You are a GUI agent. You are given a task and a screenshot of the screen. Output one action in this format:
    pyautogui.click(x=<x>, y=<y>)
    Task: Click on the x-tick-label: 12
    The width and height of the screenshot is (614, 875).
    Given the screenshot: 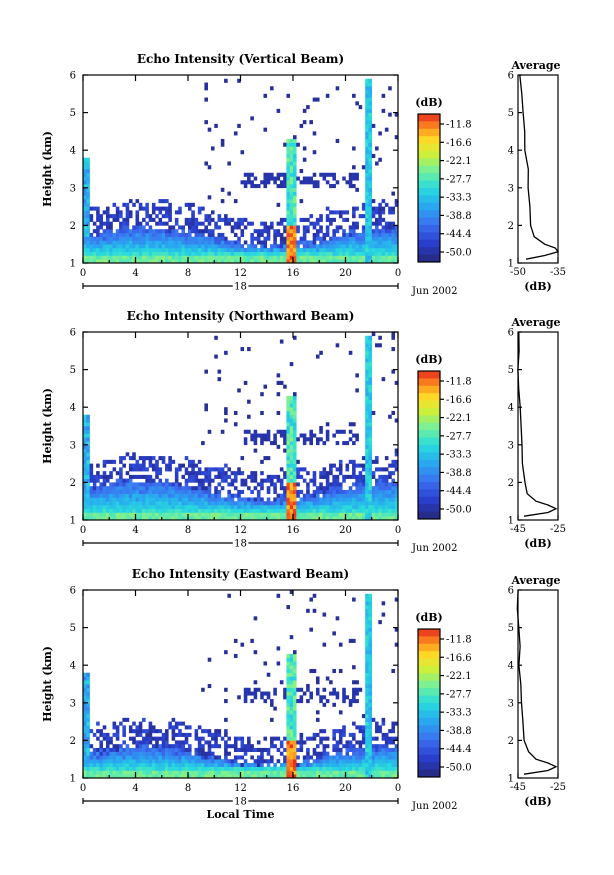 What is the action you would take?
    pyautogui.click(x=240, y=788)
    